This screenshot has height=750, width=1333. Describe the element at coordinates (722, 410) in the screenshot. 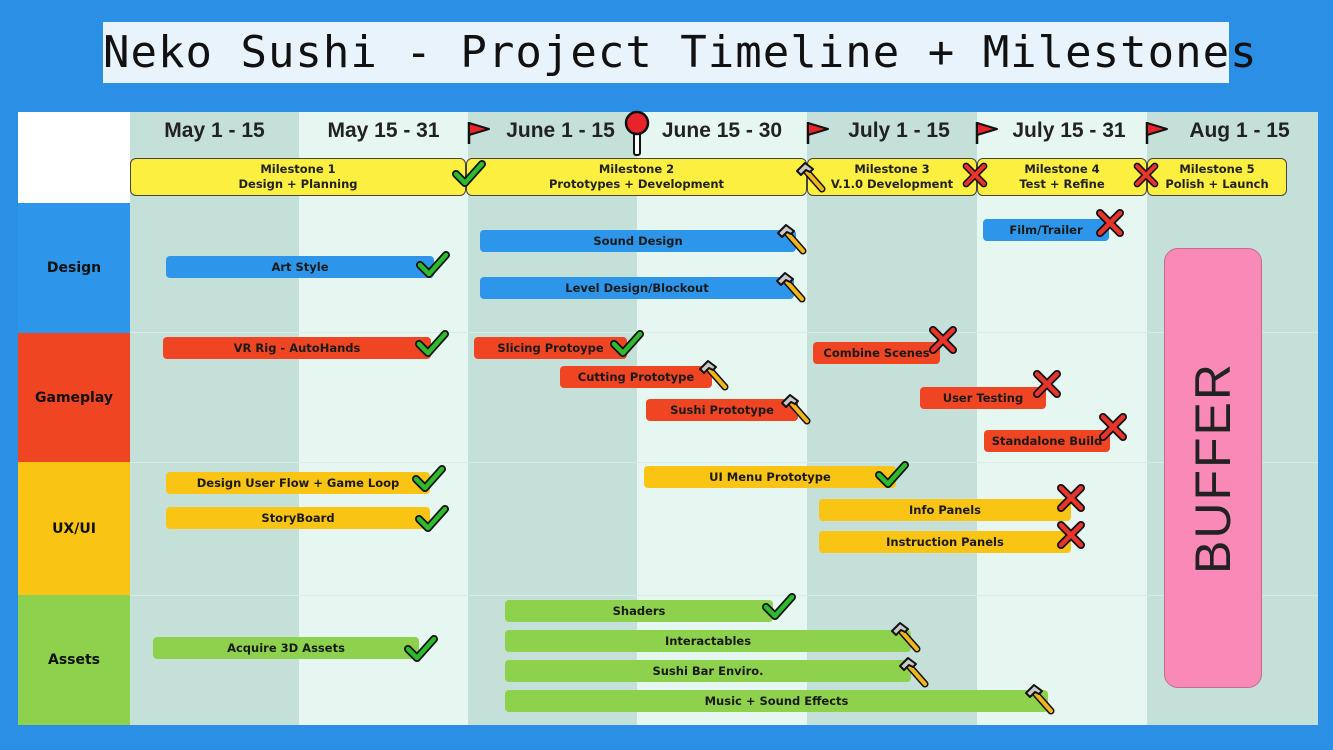

I see `task-sushi-prototype: Sushi Prototype` at that location.